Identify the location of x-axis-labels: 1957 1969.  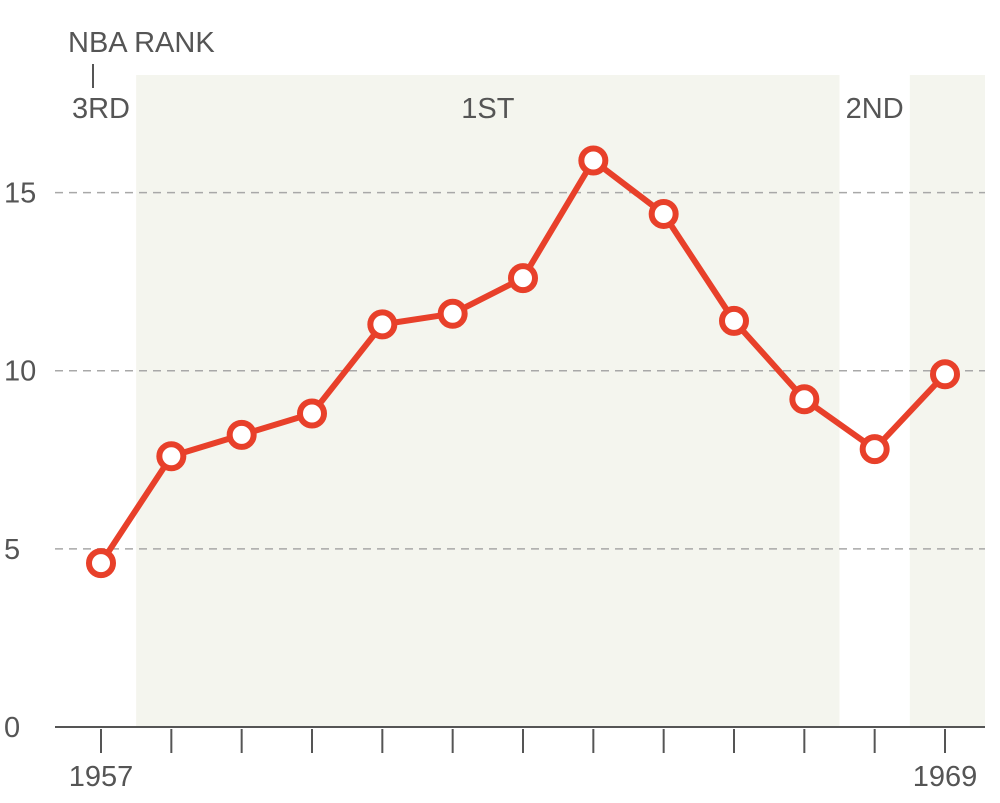
(523, 777).